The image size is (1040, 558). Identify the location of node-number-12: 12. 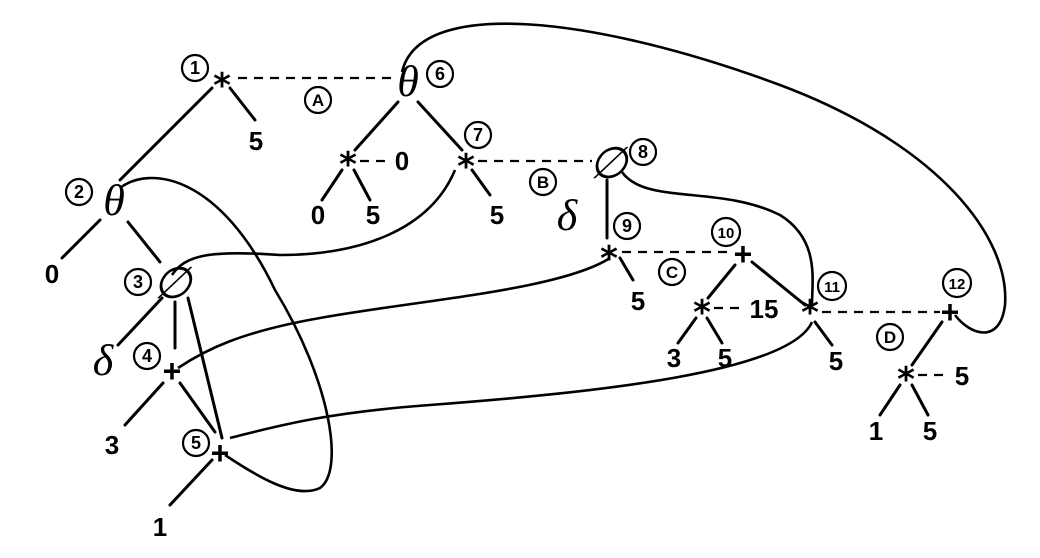
(957, 283).